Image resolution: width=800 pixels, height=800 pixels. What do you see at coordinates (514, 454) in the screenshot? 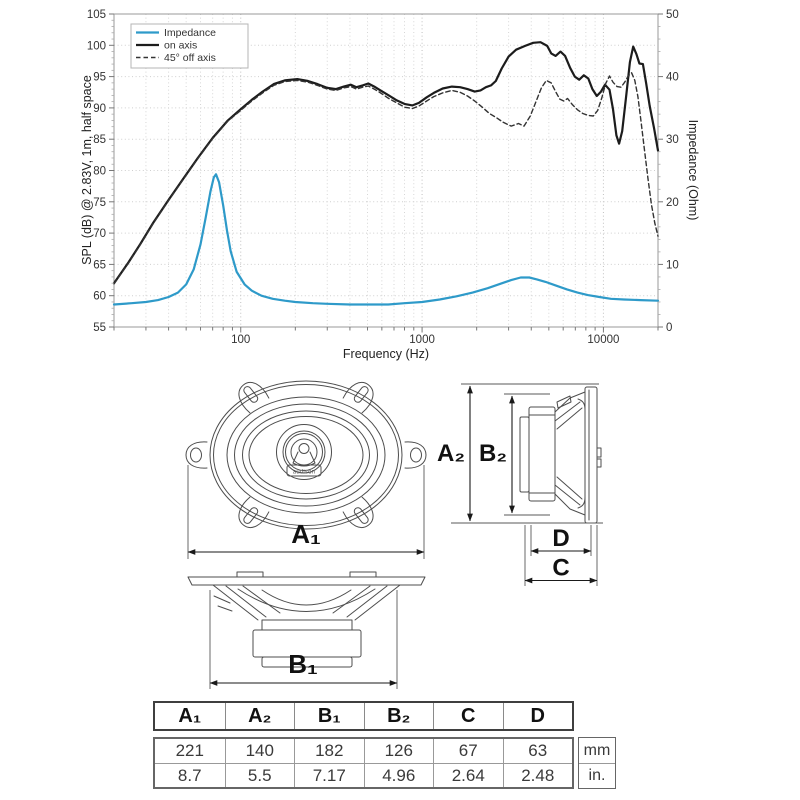
I see `dimension-b2: B₂` at bounding box center [514, 454].